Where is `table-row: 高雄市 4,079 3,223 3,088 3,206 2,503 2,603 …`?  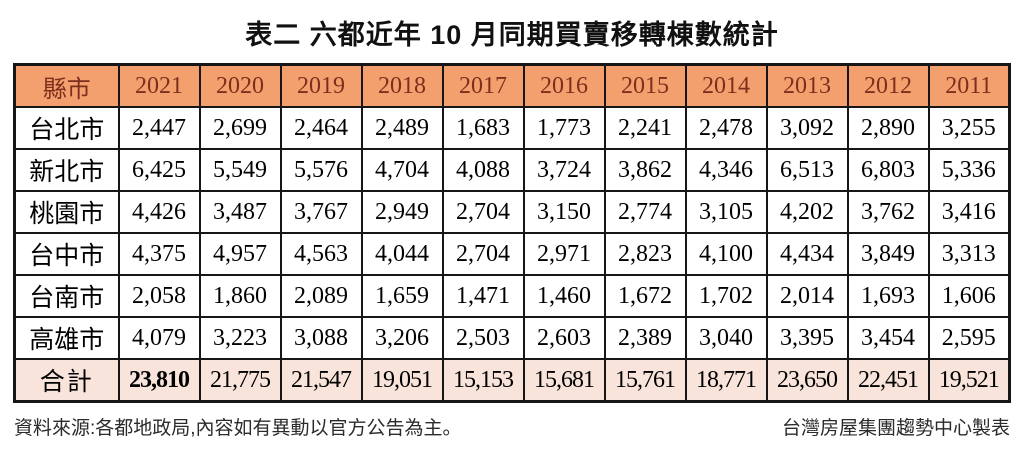
table-row: 高雄市 4,079 3,223 3,088 3,206 2,503 2,603 … is located at coordinates (512, 338).